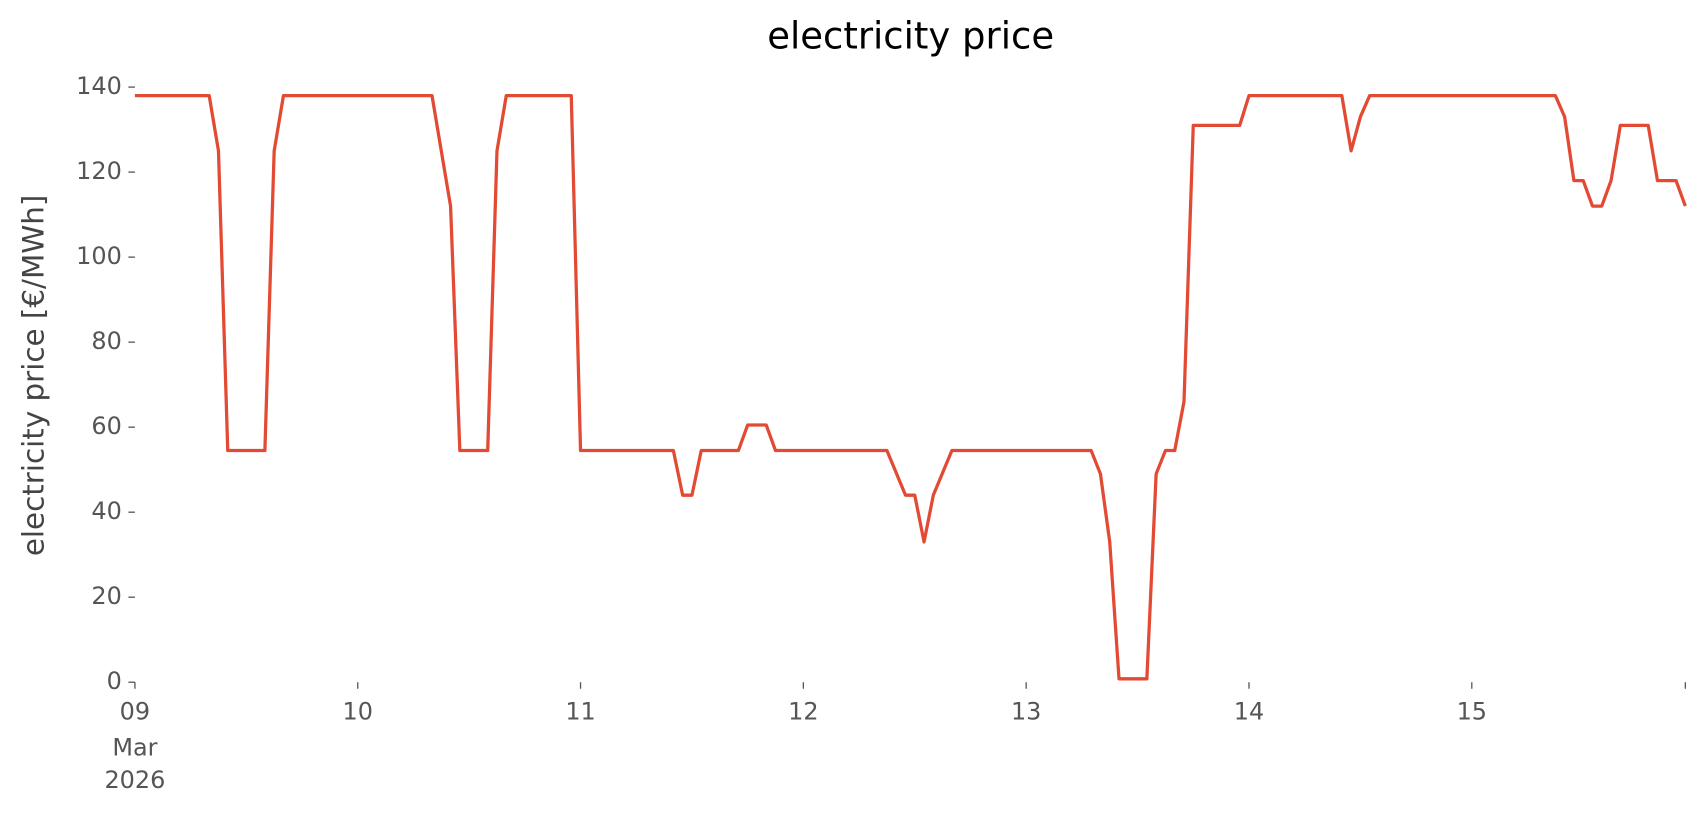  Describe the element at coordinates (803, 712) in the screenshot. I see `x-tick-label: 12` at that location.